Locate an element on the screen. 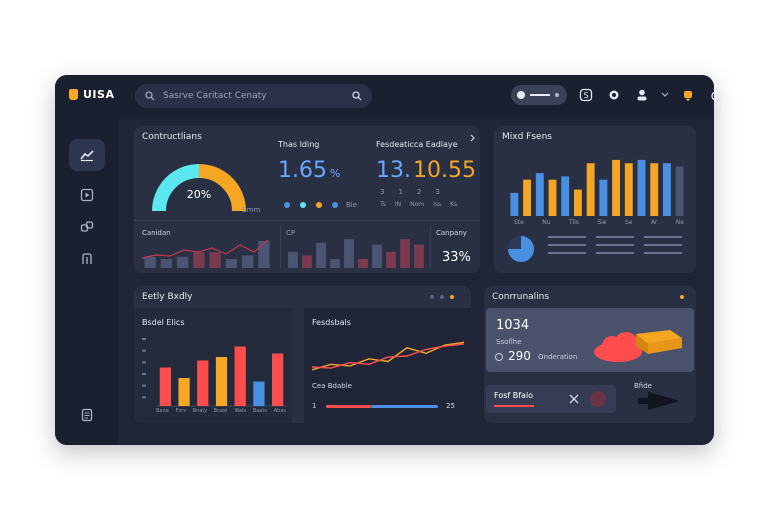 This screenshot has height=512, width=768. gauge-title: Contructlians is located at coordinates (172, 137).